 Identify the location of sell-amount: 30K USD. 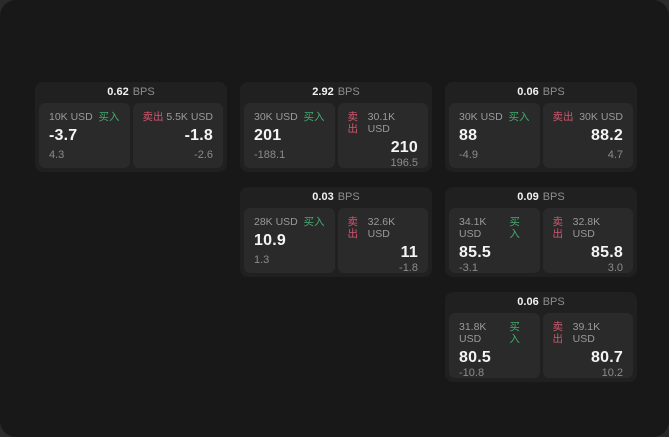
(601, 117).